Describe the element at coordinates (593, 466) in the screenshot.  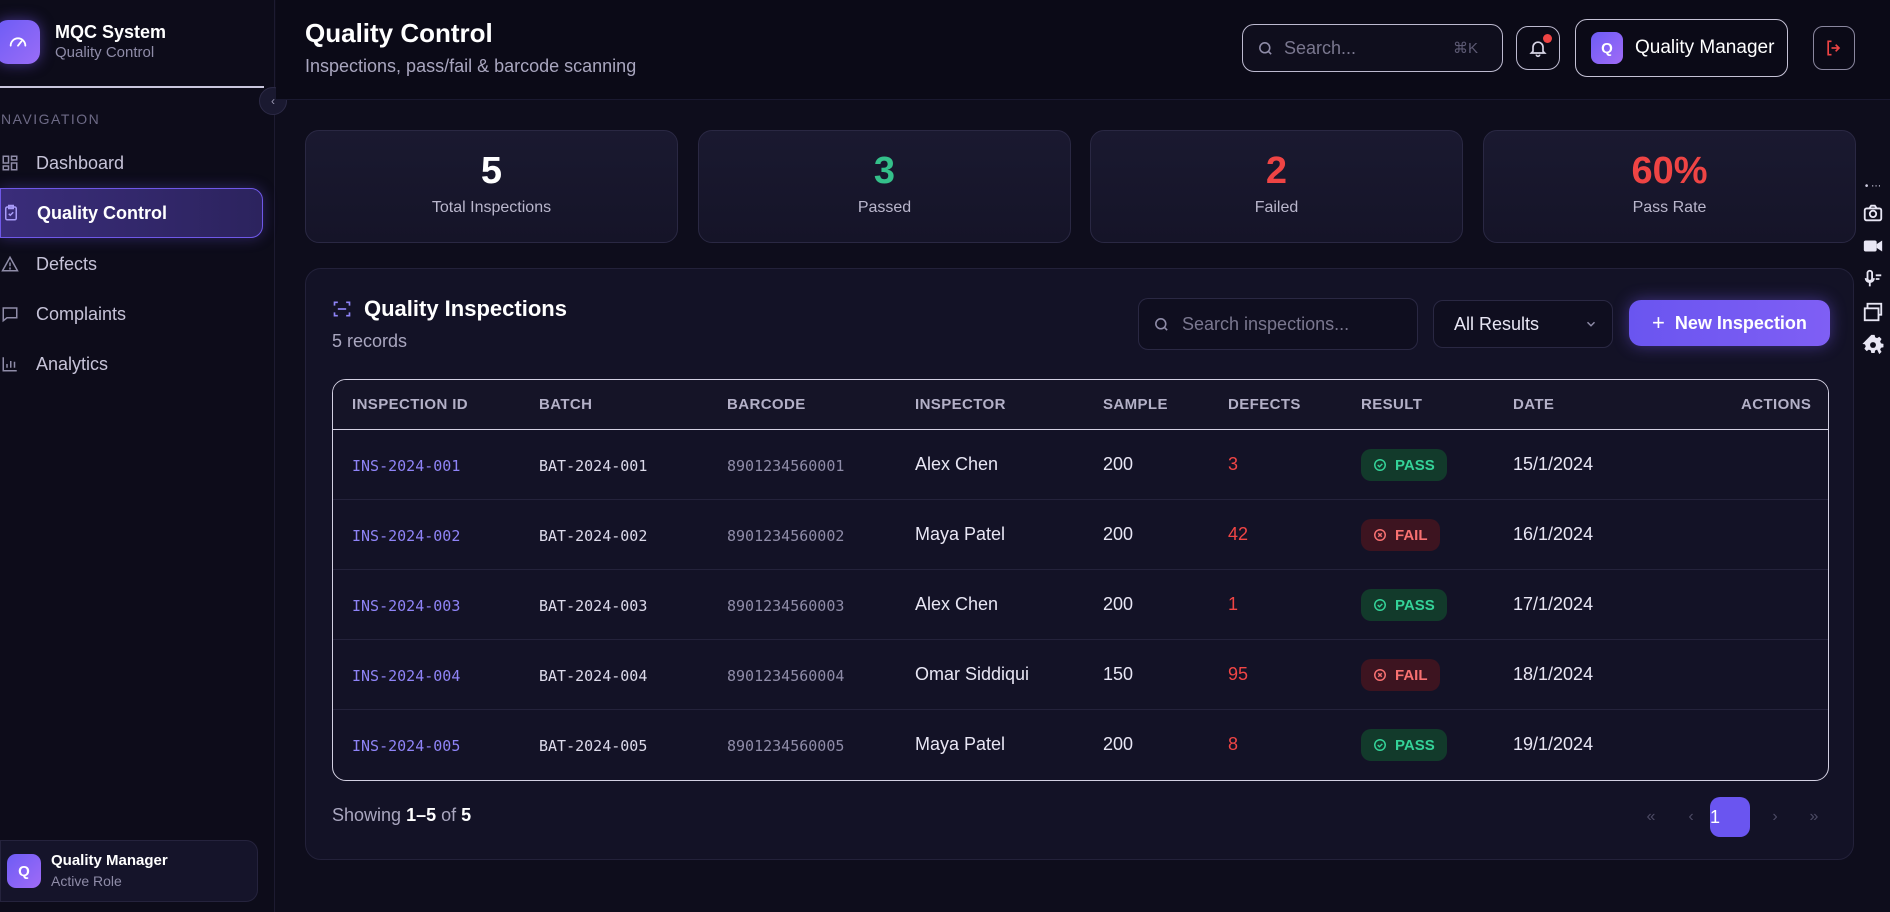
I see `batch-cell: BAT-2024-001` at that location.